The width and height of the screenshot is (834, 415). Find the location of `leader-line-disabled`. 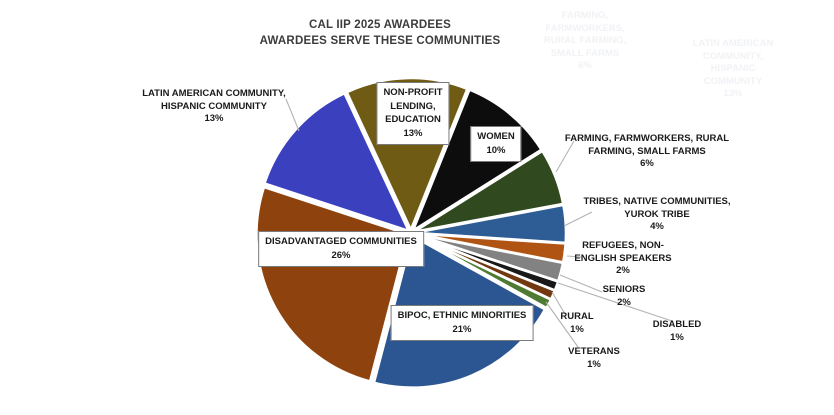

leader-line-disabled is located at coordinates (615, 302).